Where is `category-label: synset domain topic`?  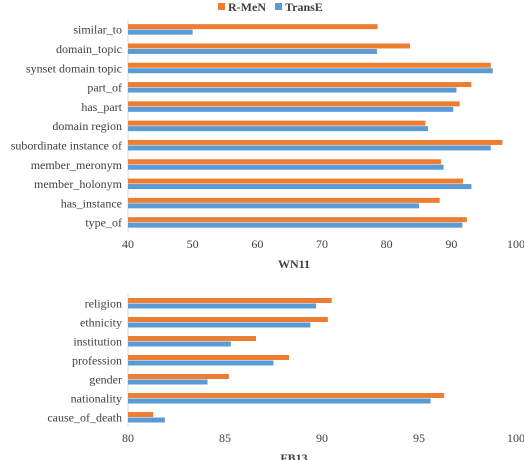
category-label: synset domain topic is located at coordinates (74, 68).